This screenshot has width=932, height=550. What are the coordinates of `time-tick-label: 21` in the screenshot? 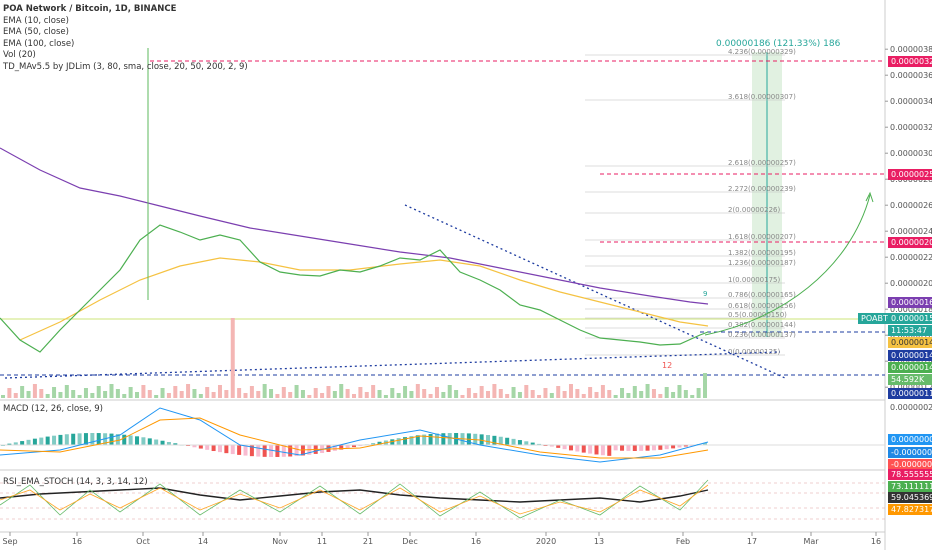 It's located at (368, 541).